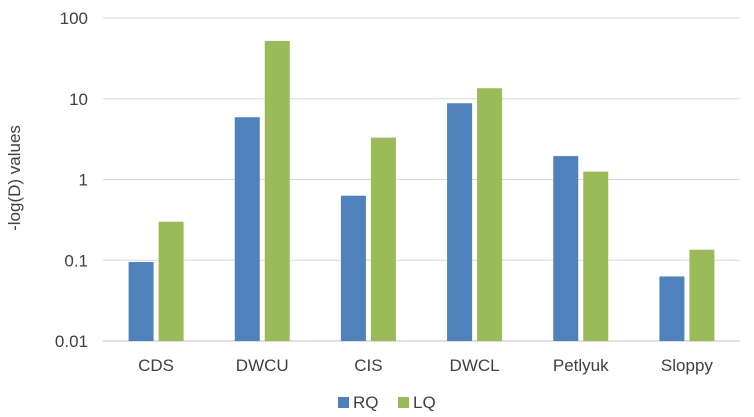 This screenshot has height=417, width=754. I want to click on x-tick-label: DWCL, so click(475, 365).